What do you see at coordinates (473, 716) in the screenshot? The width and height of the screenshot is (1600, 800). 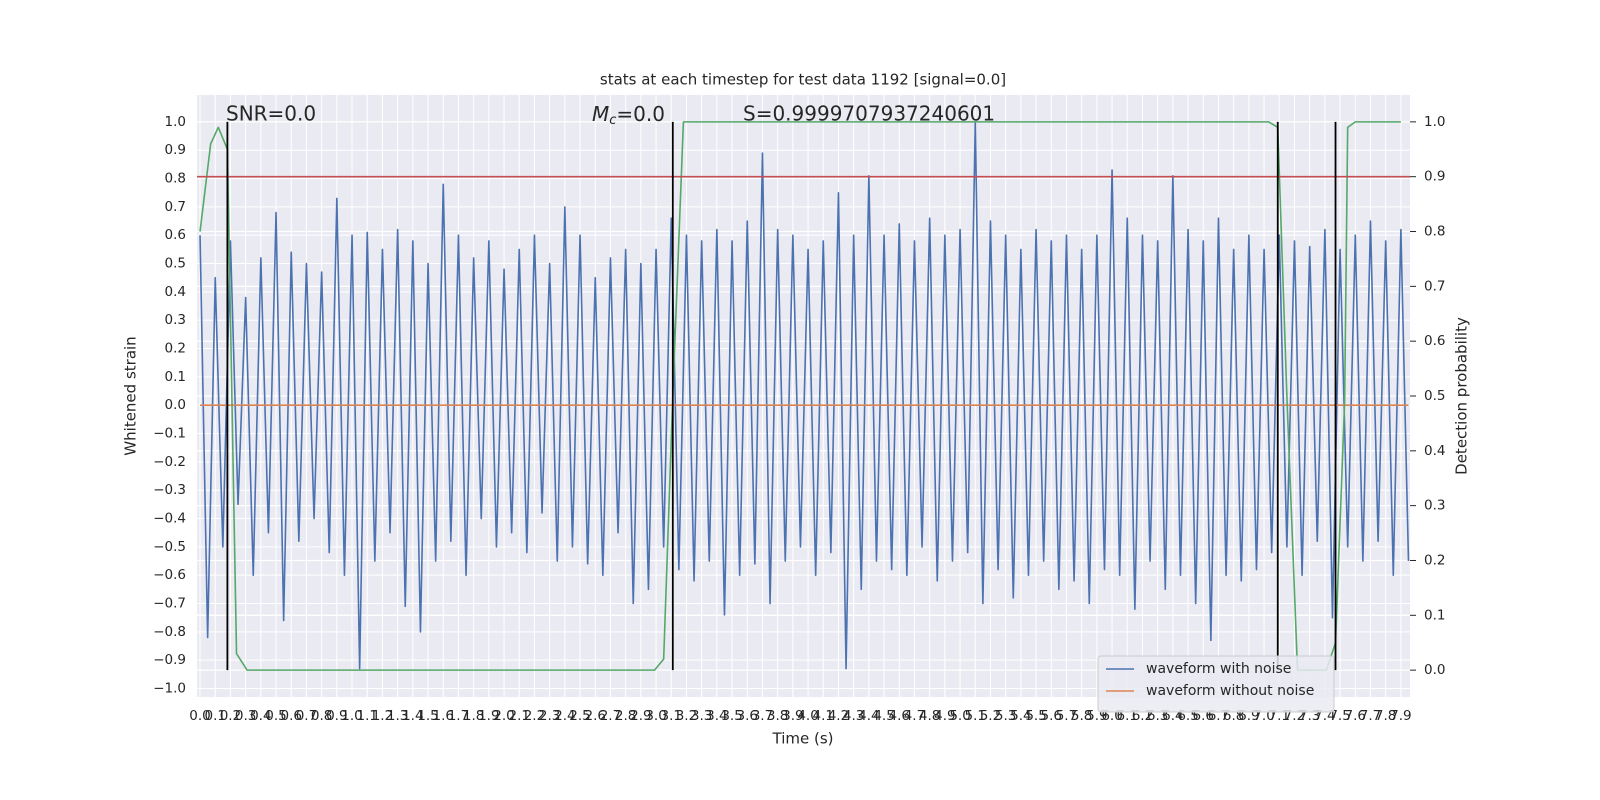 I see `x-tick-label: 1.8` at bounding box center [473, 716].